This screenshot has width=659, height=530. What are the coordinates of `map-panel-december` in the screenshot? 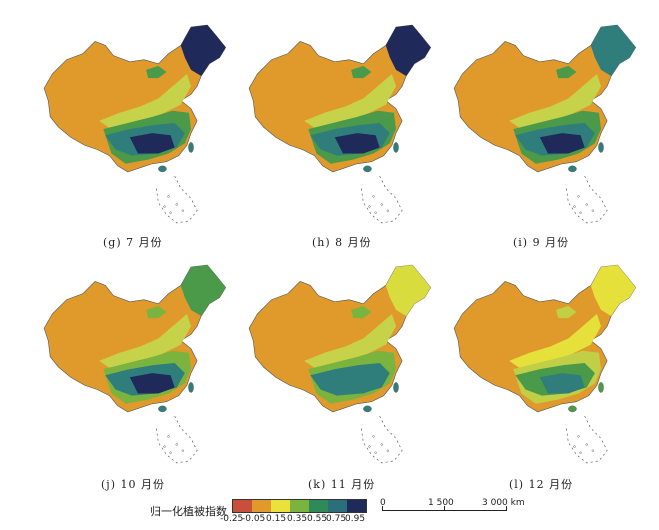 It's located at (540, 360).